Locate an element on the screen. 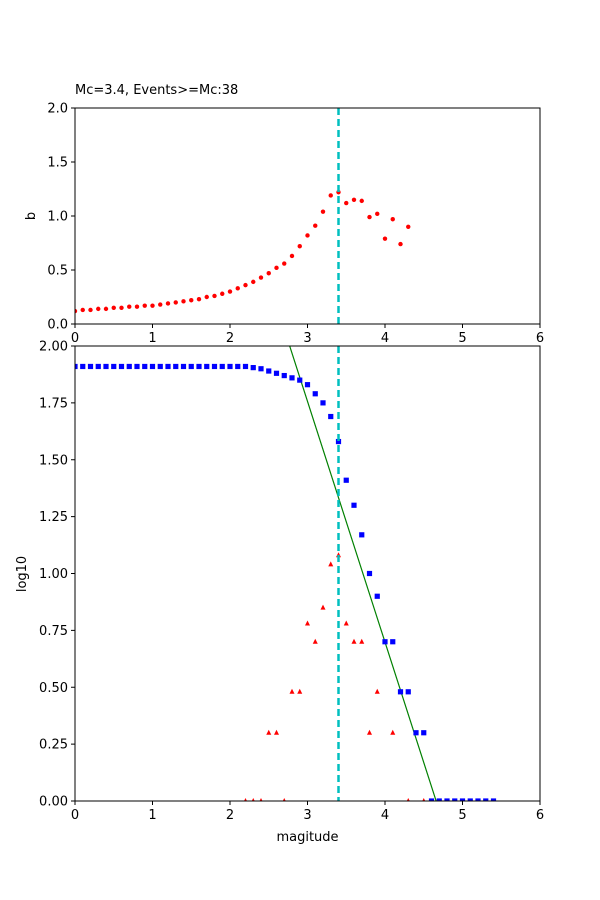  bottom-y-tick-label: 1.75 is located at coordinates (53, 403).